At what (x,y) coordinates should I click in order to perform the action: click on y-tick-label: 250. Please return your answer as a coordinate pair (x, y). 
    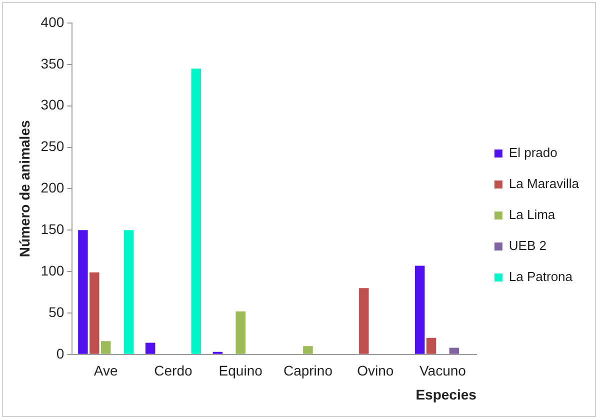
    Looking at the image, I should click on (52, 146).